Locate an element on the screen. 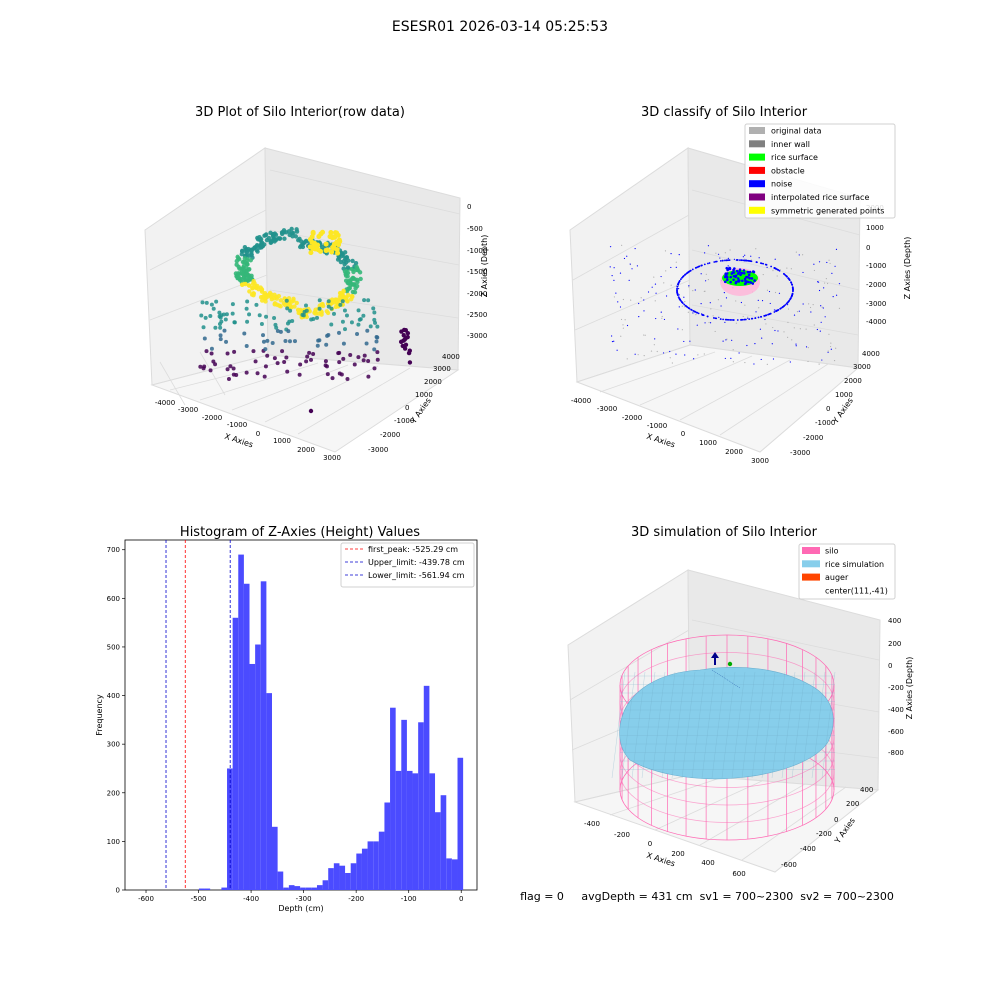 Image resolution: width=1000 pixels, height=1000 pixels. raw-3d-title: 3D Plot of Silo Interior(row data) is located at coordinates (300, 112).